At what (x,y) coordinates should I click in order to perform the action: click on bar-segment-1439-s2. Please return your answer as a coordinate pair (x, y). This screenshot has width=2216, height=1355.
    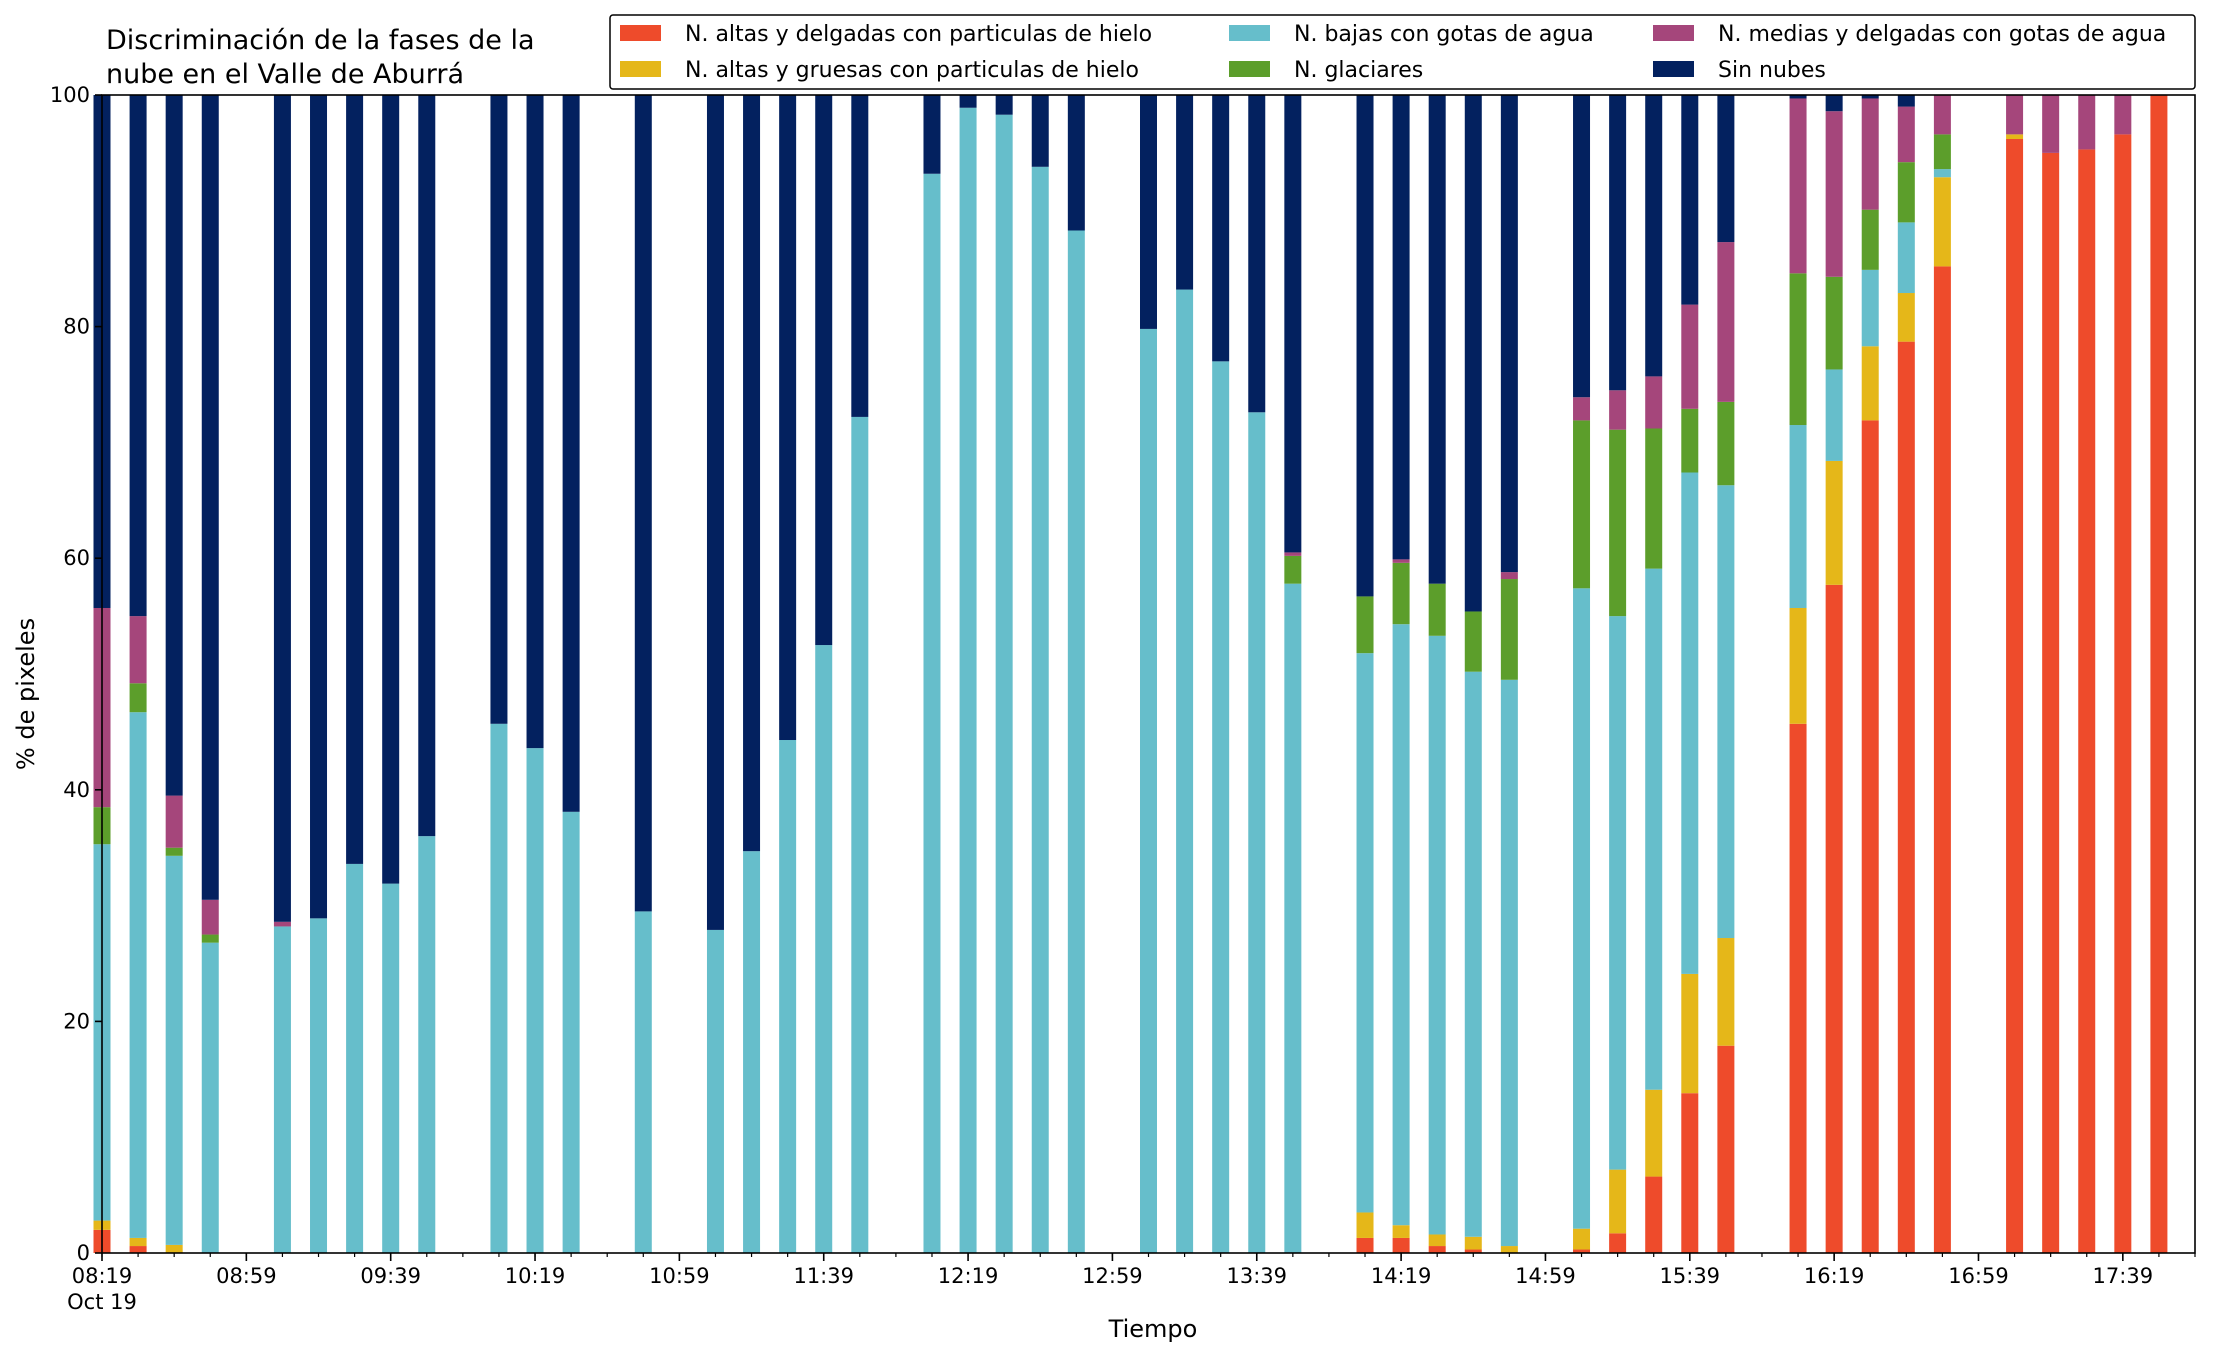
    Looking at the image, I should click on (1473, 954).